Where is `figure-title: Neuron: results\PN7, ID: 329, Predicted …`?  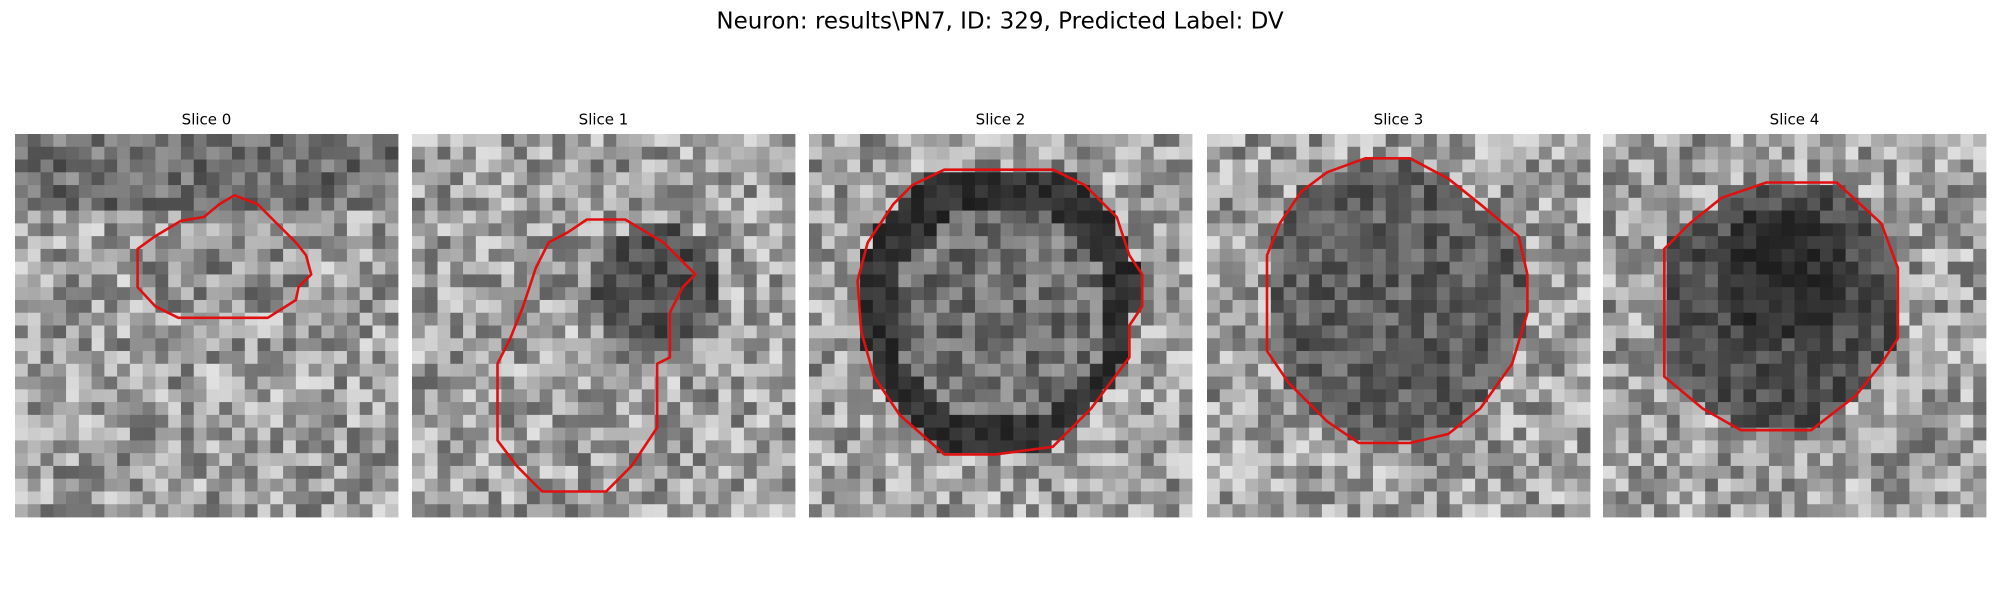 figure-title: Neuron: results\PN7, ID: 329, Predicted … is located at coordinates (999, 22).